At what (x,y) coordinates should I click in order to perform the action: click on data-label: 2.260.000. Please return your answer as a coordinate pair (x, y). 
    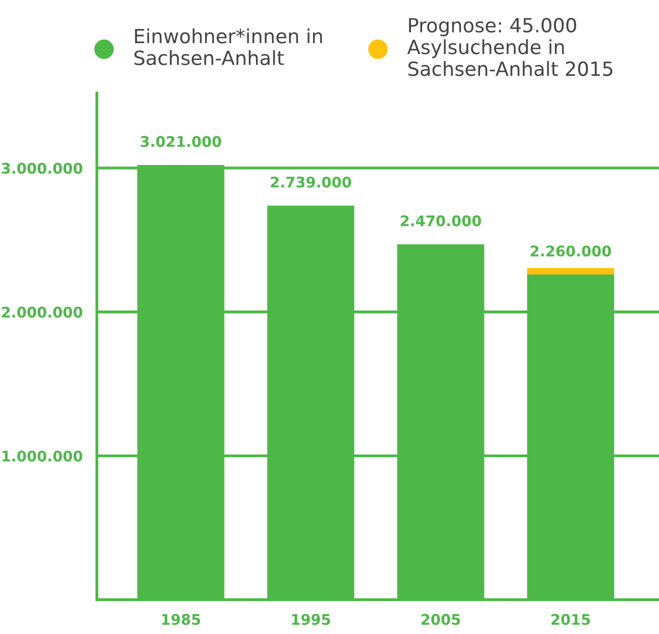
    Looking at the image, I should click on (570, 251).